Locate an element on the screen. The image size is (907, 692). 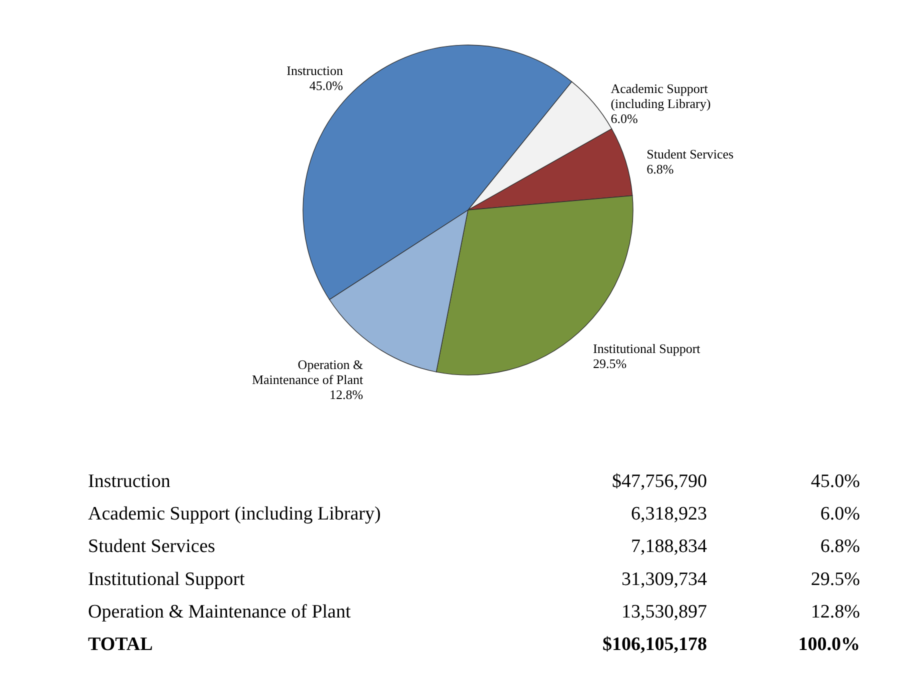
text: Student Services is located at coordinates (152, 547).